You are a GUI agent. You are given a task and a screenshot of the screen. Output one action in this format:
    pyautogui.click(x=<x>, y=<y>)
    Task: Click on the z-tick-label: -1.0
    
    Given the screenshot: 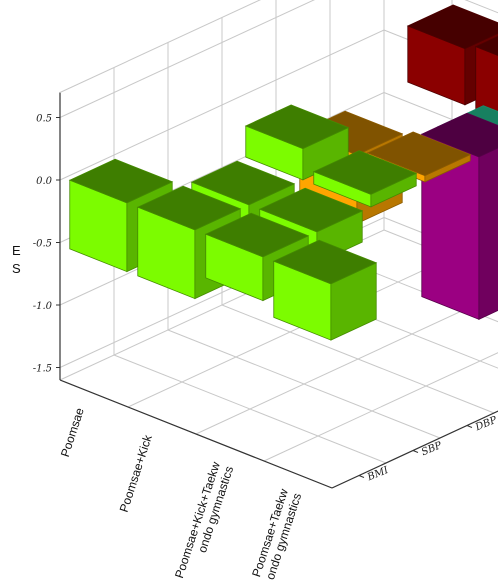 What is the action you would take?
    pyautogui.click(x=43, y=306)
    